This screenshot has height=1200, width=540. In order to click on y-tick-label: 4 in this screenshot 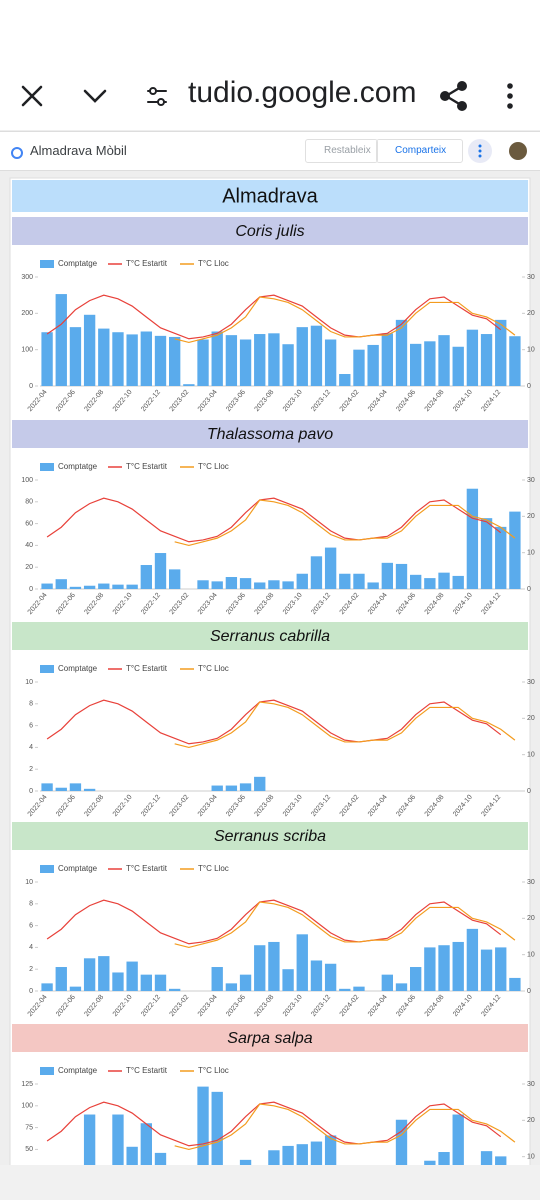, I will do `click(31, 947)`.